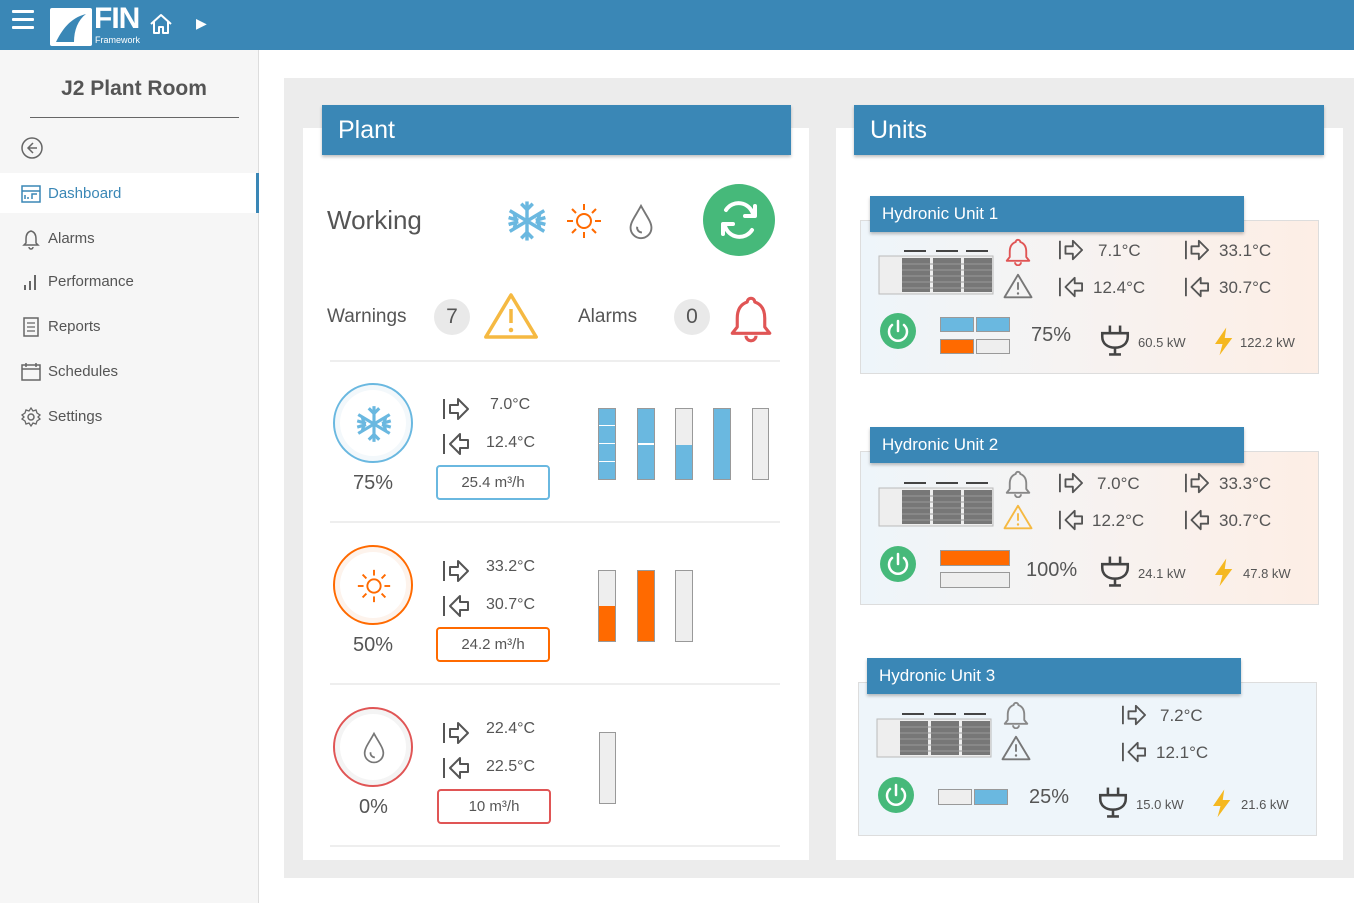 The height and width of the screenshot is (903, 1354). Describe the element at coordinates (1051, 335) in the screenshot. I see `unit-load-percent: 75%` at that location.